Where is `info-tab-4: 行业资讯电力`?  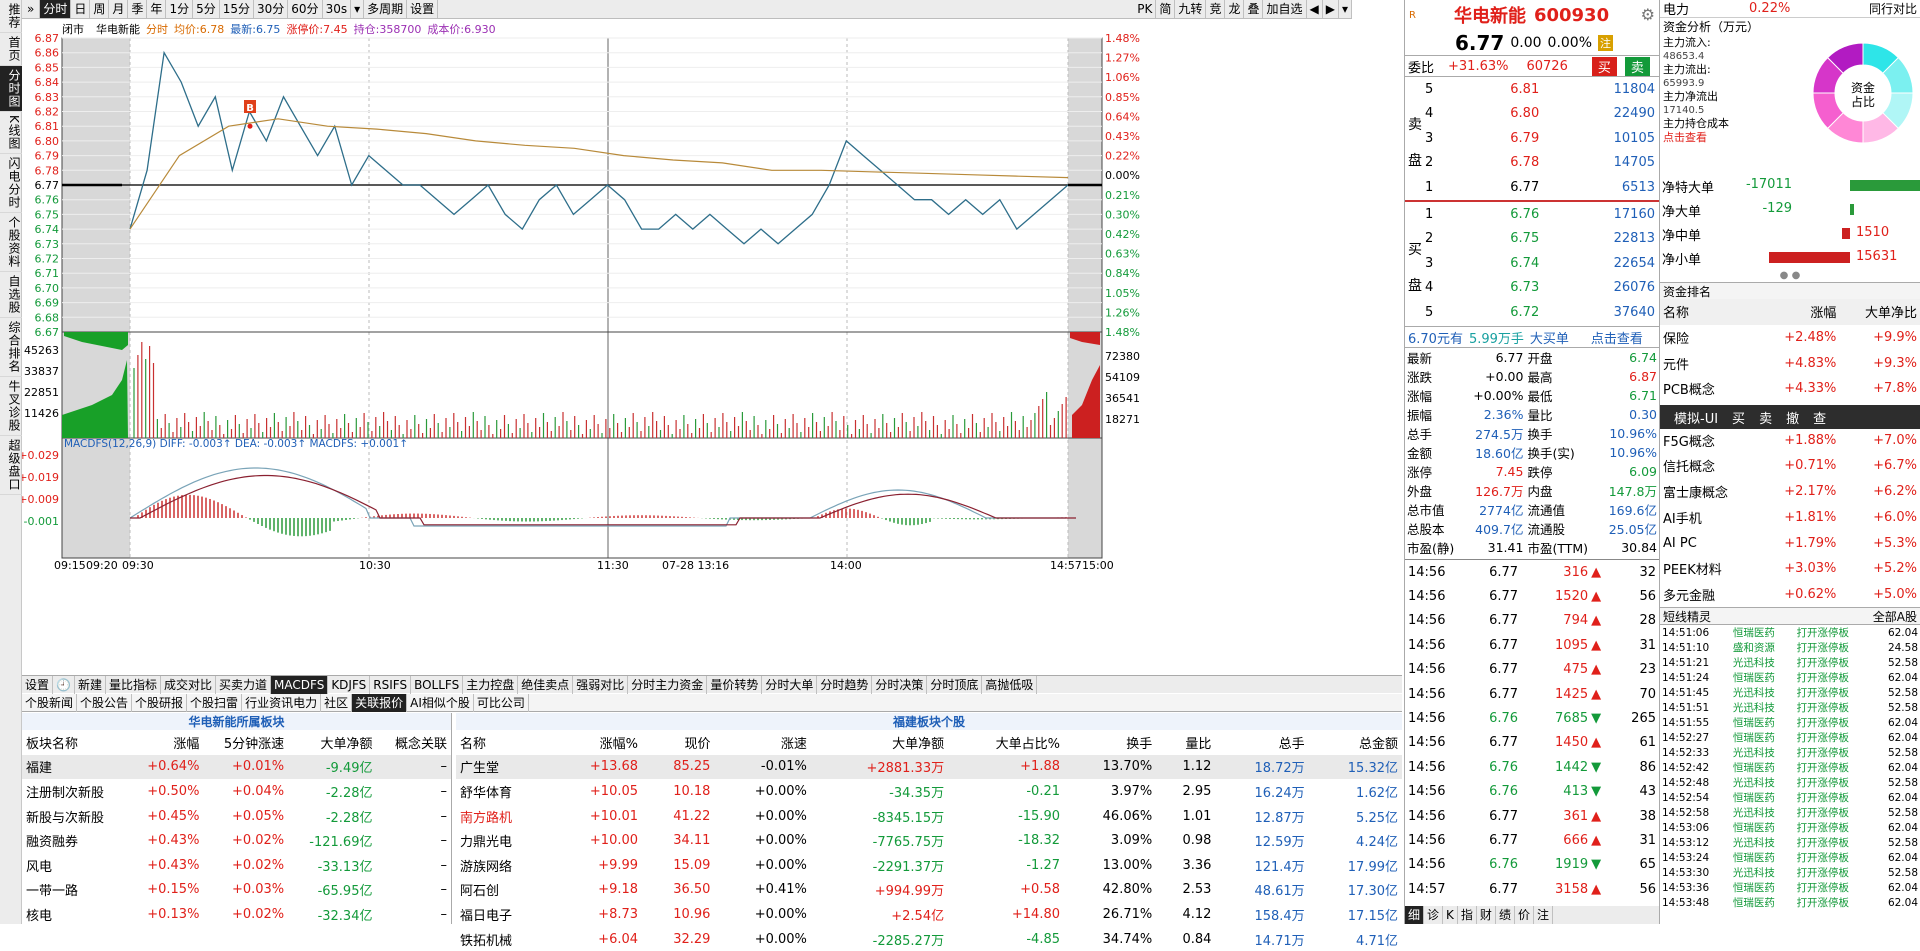 info-tab-4: 行业资讯电力 is located at coordinates (282, 703).